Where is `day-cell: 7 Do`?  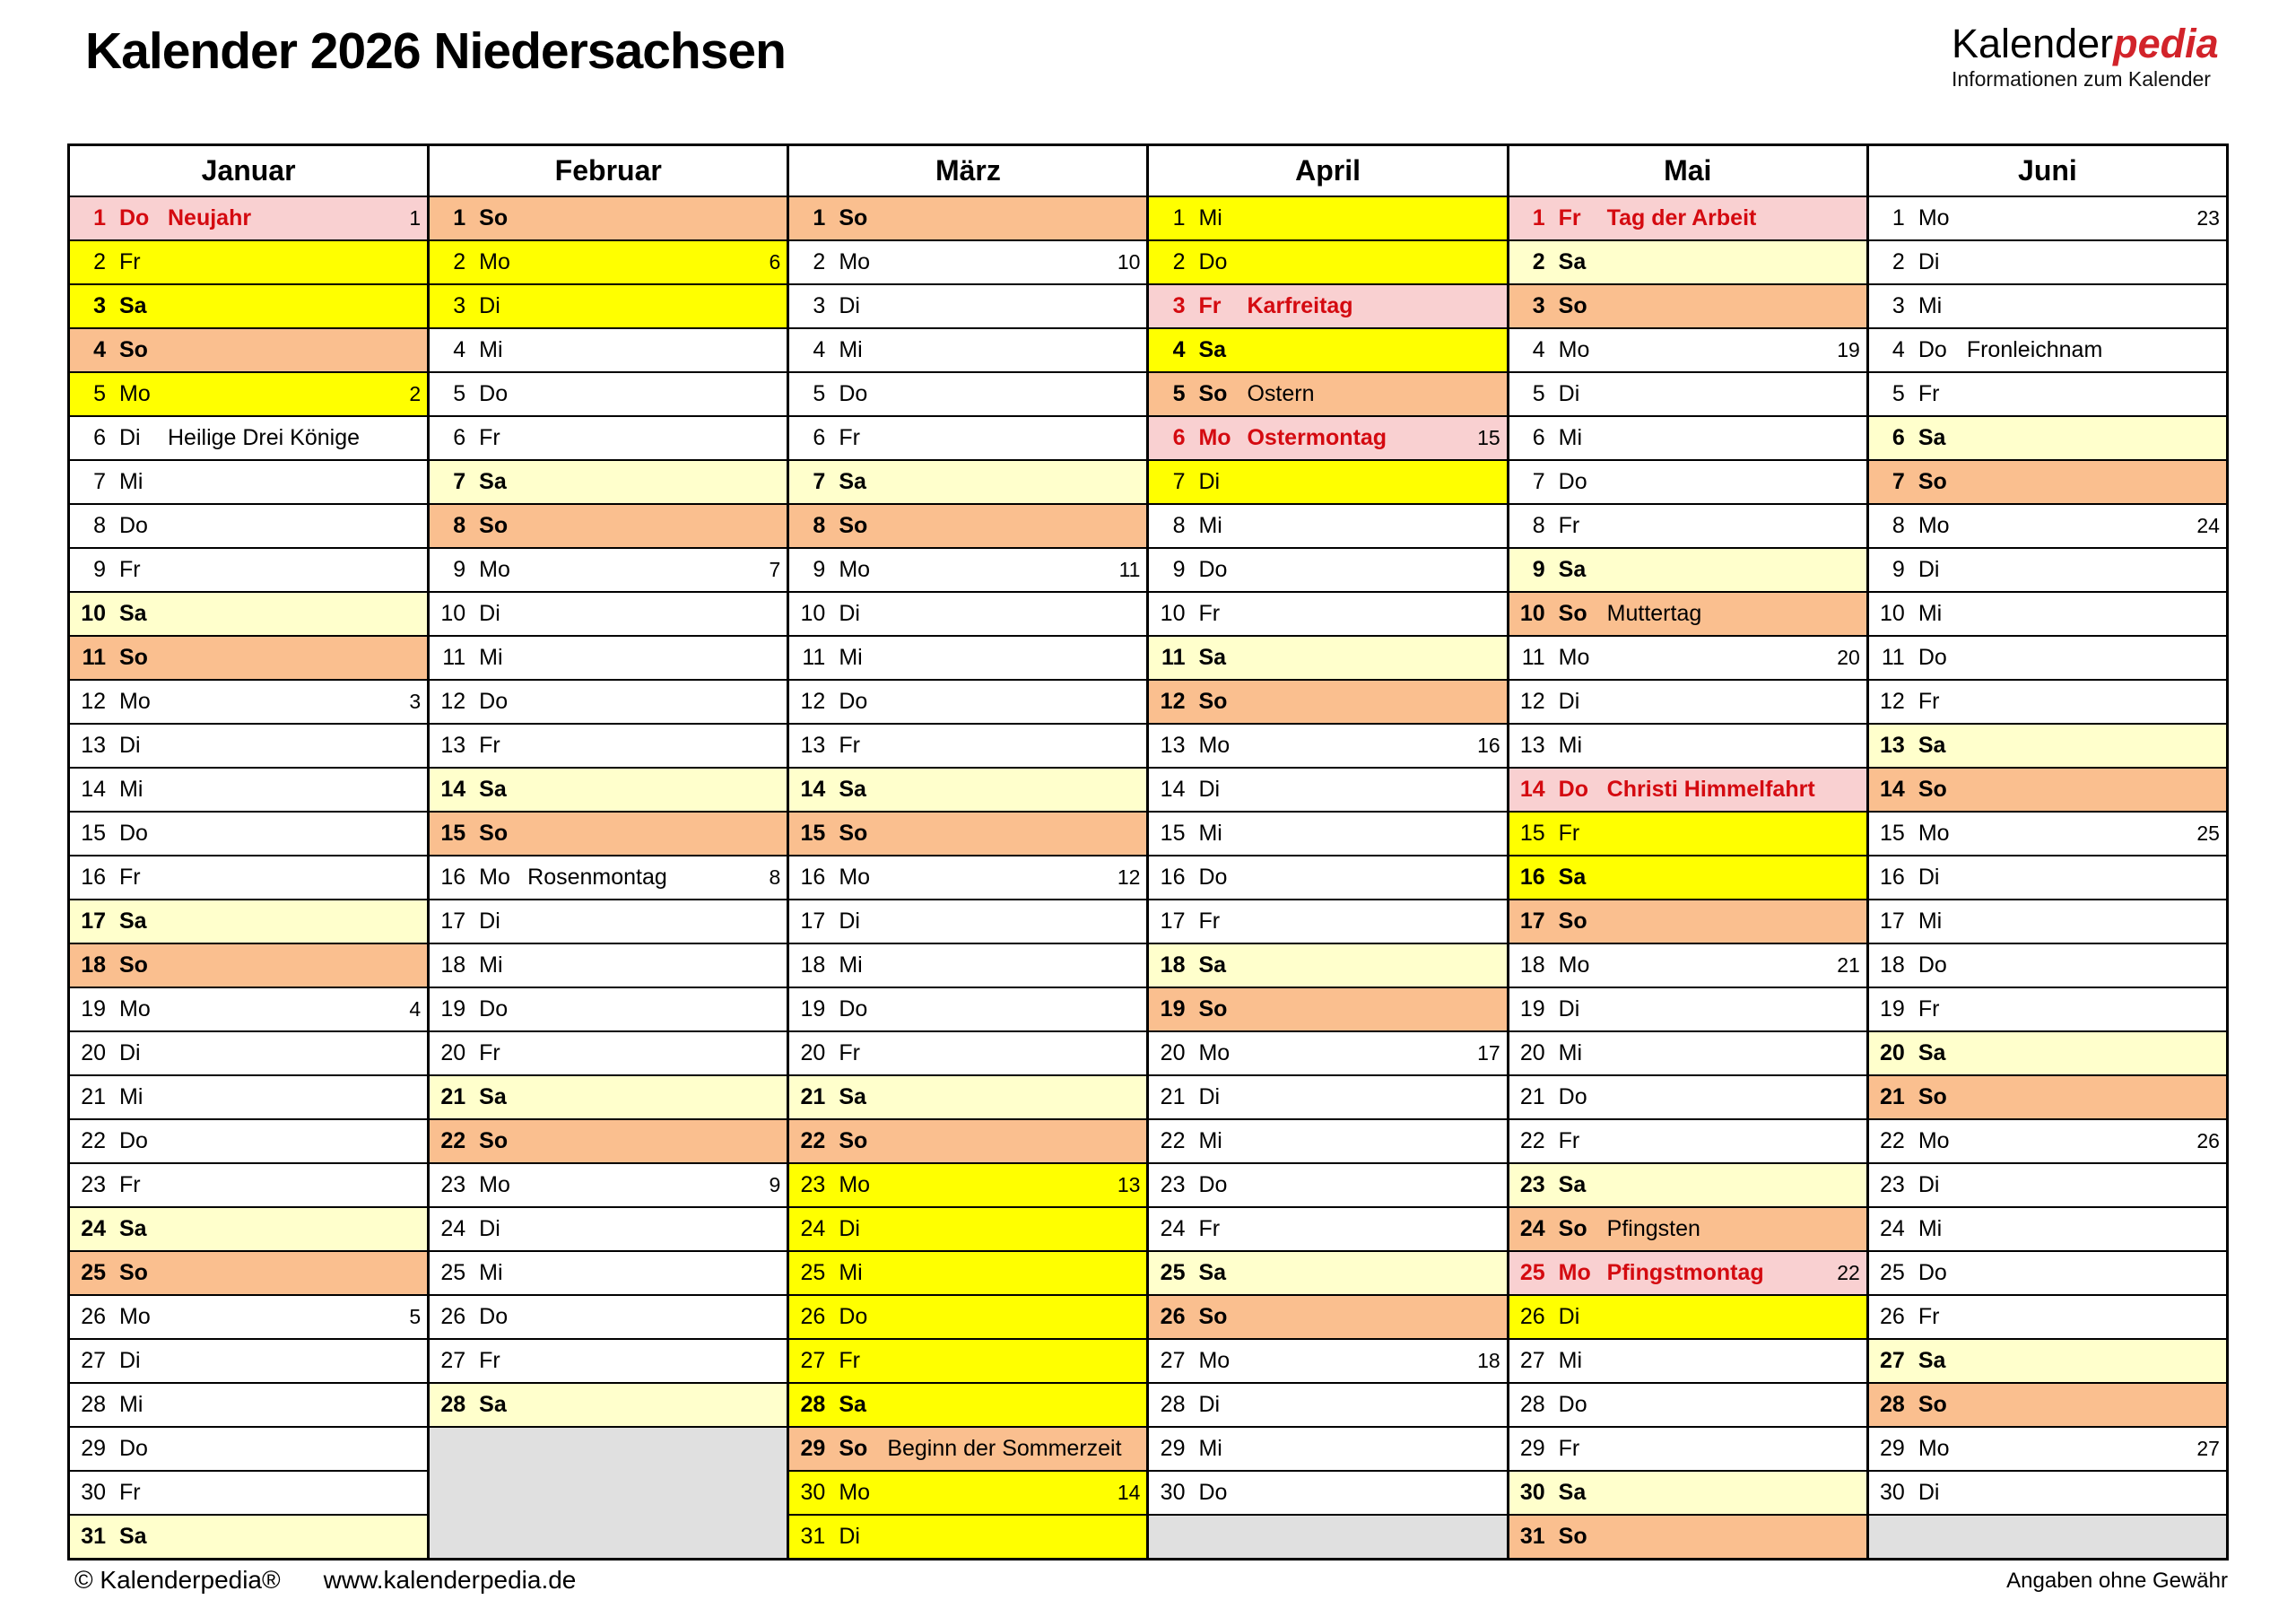 day-cell: 7 Do is located at coordinates (1687, 482).